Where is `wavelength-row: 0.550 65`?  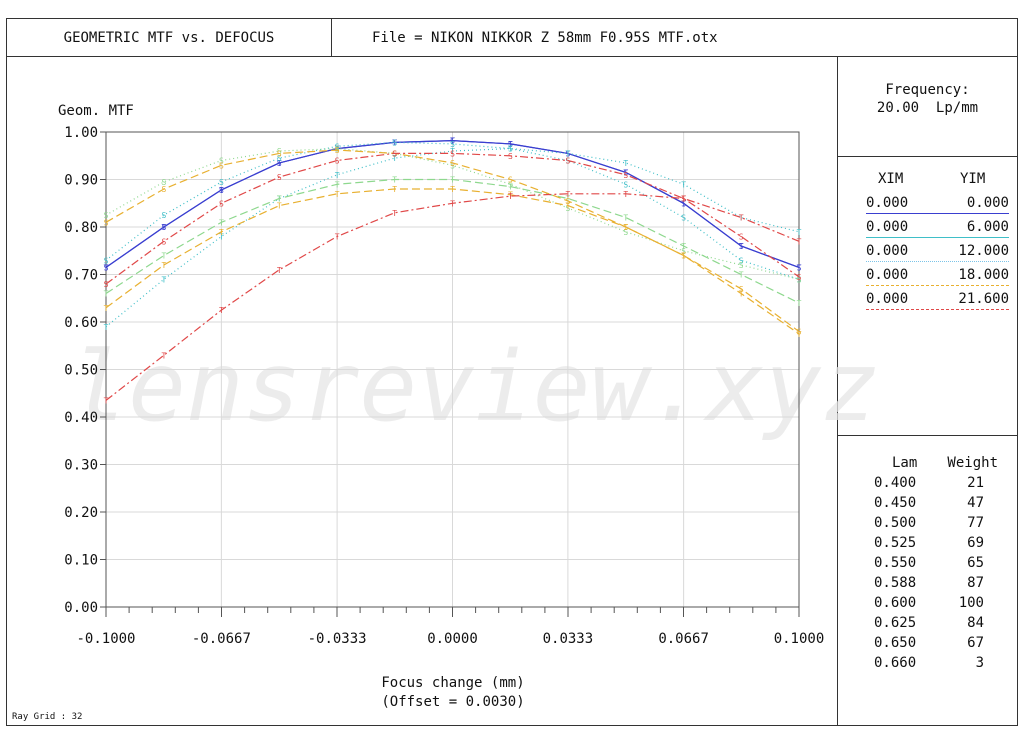 wavelength-row: 0.550 65 is located at coordinates (929, 565).